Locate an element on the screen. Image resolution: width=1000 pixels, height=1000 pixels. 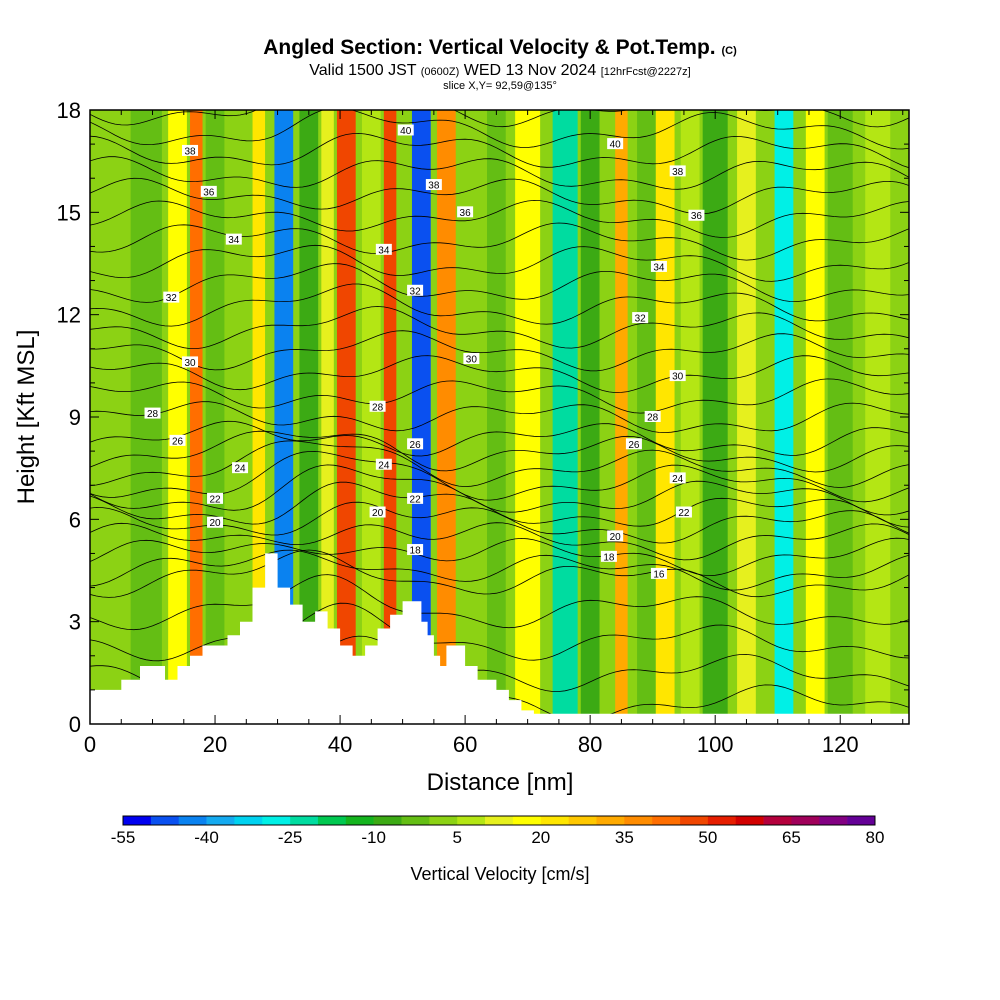
y-tick-labels: 0 3 6 9 12 15 18 is located at coordinates (69, 417).